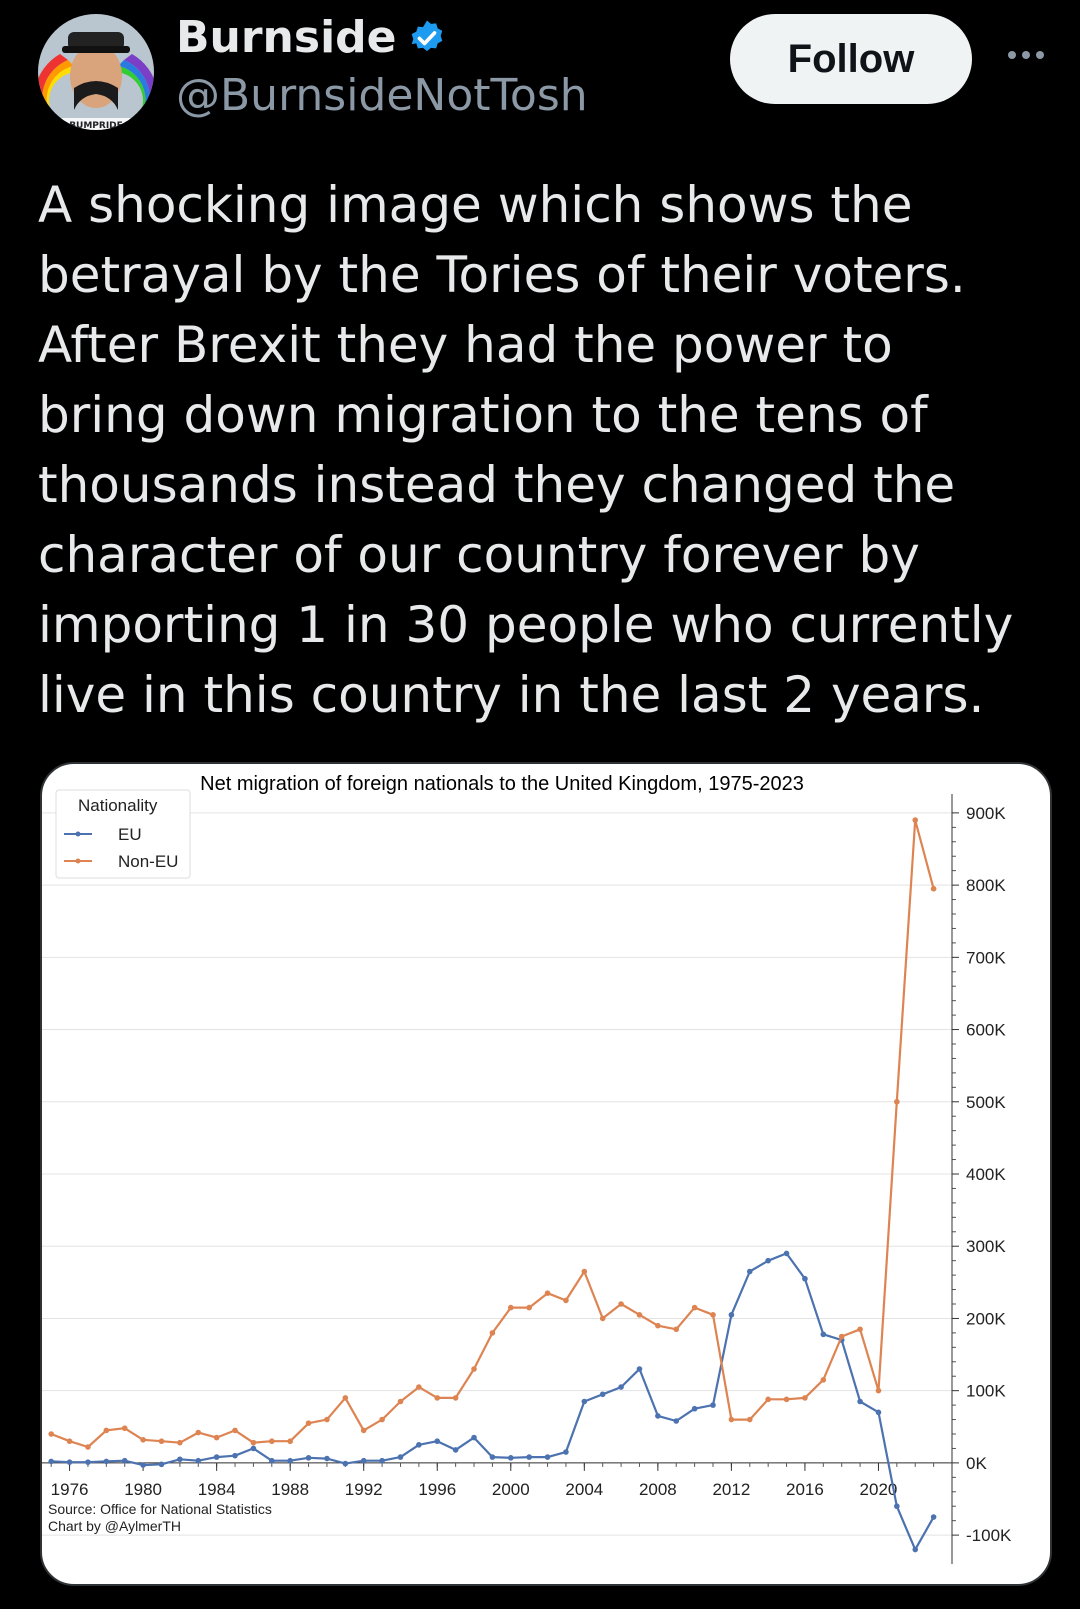 This screenshot has height=1609, width=1080. What do you see at coordinates (986, 1391) in the screenshot?
I see `y-tick-label: 100K` at bounding box center [986, 1391].